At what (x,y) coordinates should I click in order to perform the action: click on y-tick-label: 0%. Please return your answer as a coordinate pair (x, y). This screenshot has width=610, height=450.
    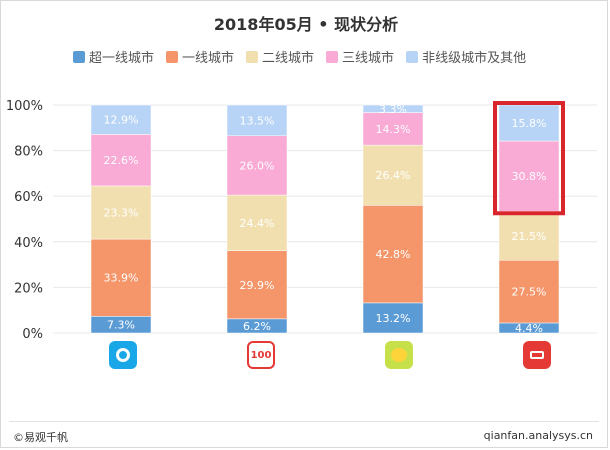
    Looking at the image, I should click on (32, 334).